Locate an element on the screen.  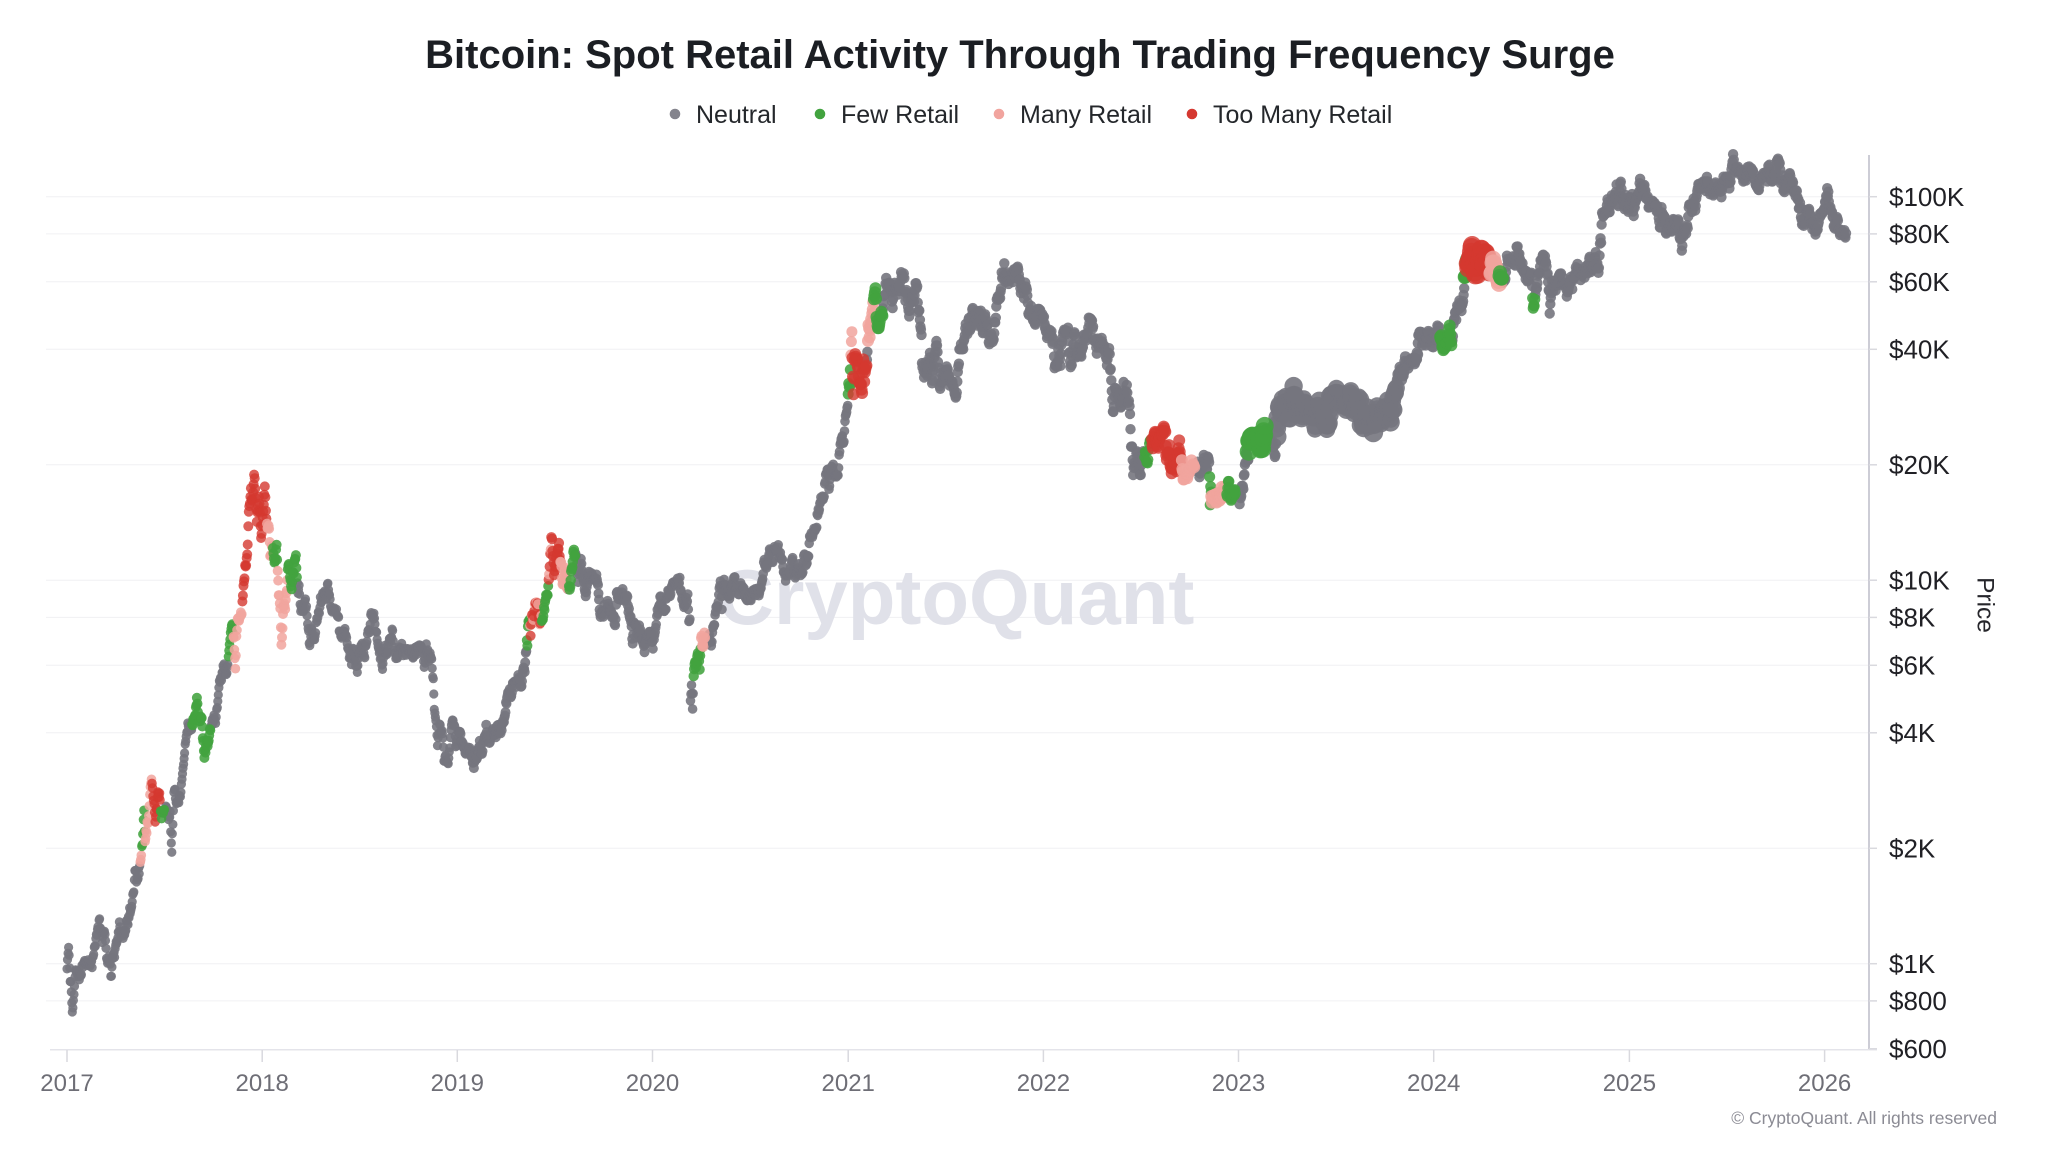
svg-text: 2022 is located at coordinates (1043, 1083).